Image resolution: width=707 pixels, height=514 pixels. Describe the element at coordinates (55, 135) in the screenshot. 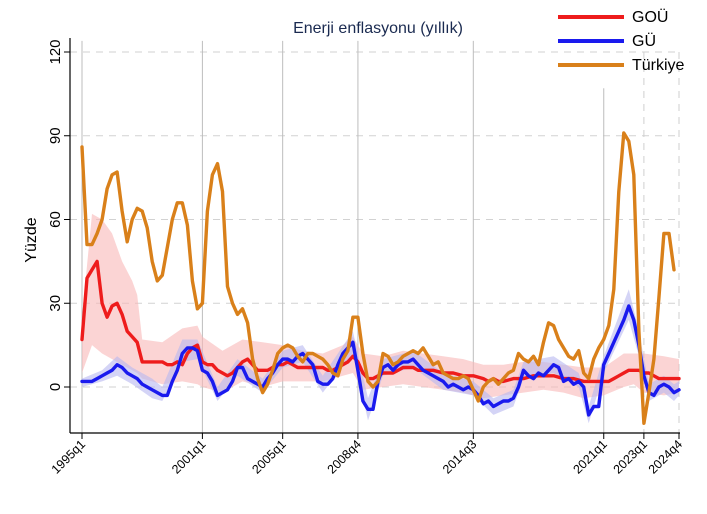

I see `y-tick-label: 90` at that location.